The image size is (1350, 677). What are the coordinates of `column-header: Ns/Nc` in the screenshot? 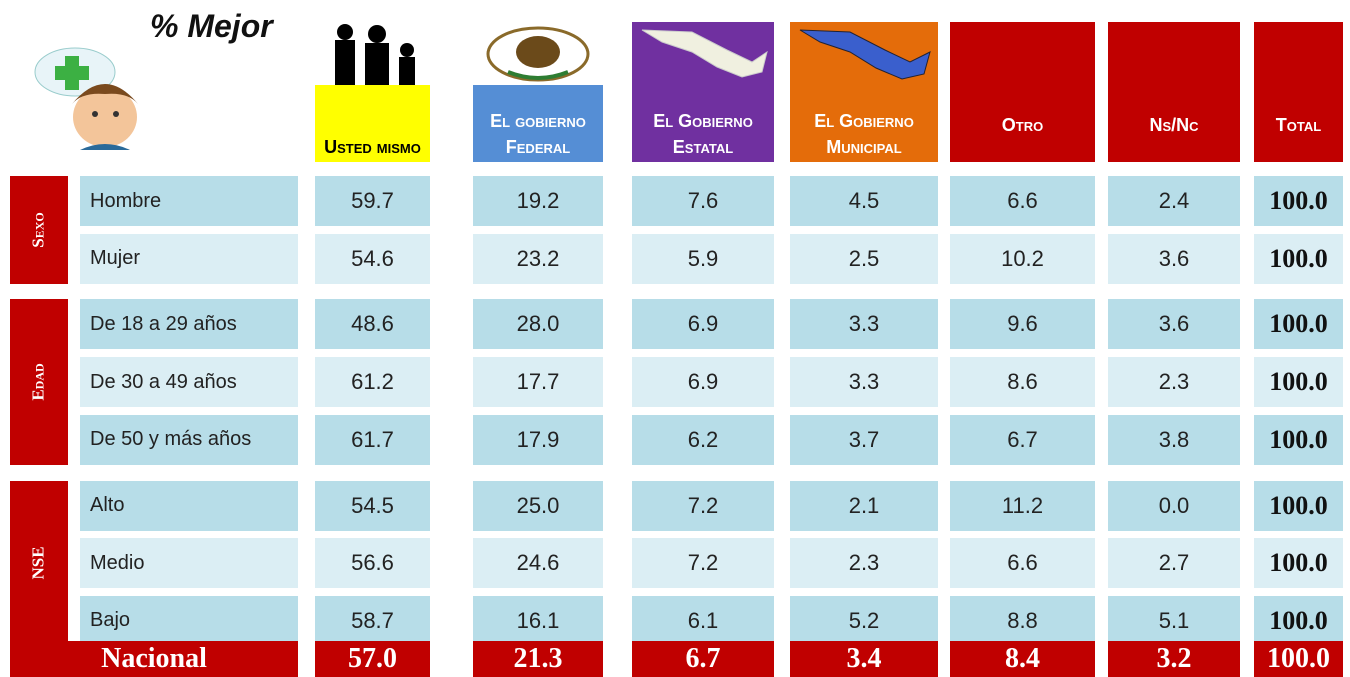 It's located at (1174, 92).